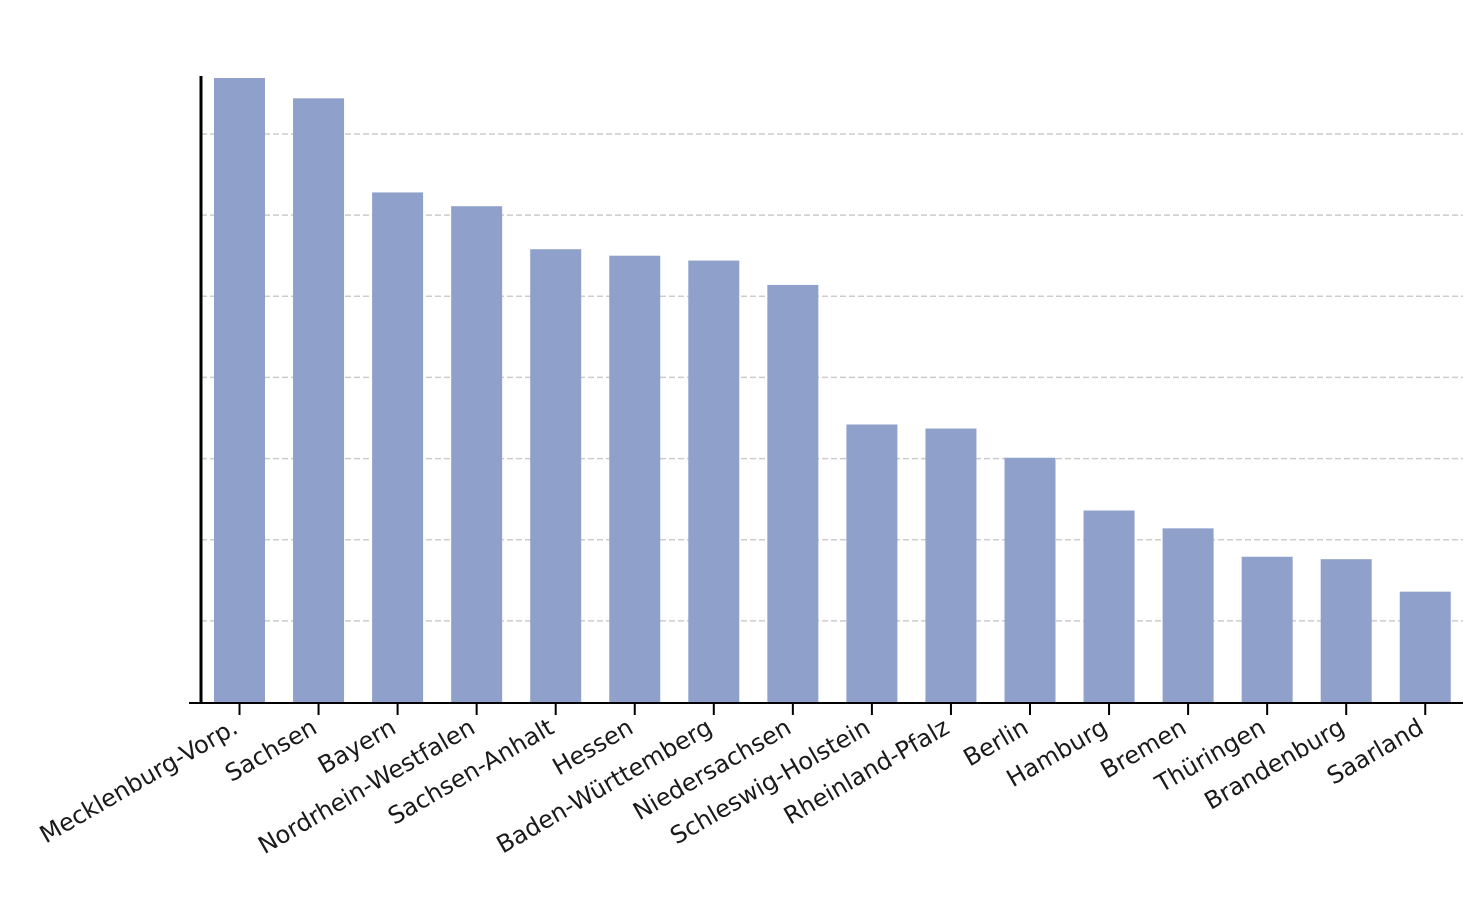 The image size is (1484, 918). I want to click on x-tick-label: Sachsen, so click(270, 750).